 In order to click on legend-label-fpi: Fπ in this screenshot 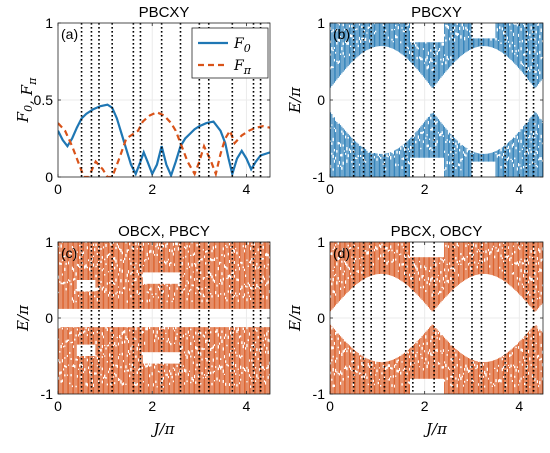, I will do `click(242, 67)`.